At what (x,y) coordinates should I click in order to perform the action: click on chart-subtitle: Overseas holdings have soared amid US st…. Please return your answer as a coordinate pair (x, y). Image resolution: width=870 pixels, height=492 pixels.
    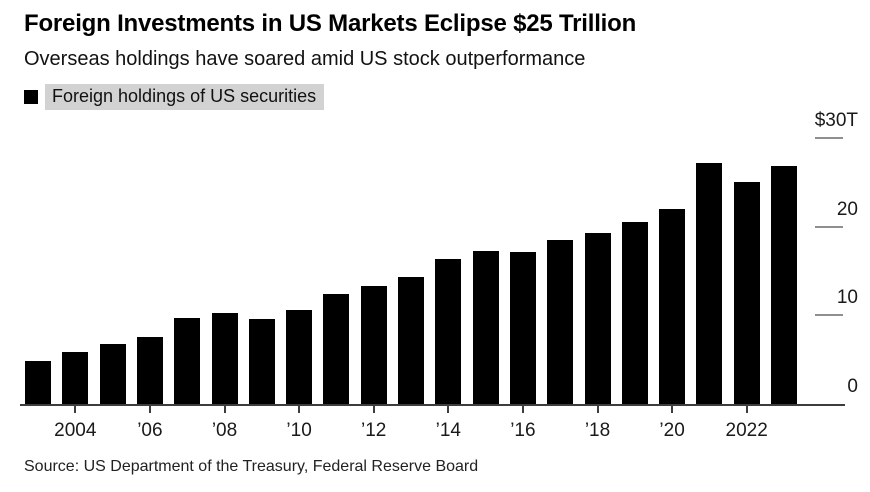
    Looking at the image, I should click on (305, 59).